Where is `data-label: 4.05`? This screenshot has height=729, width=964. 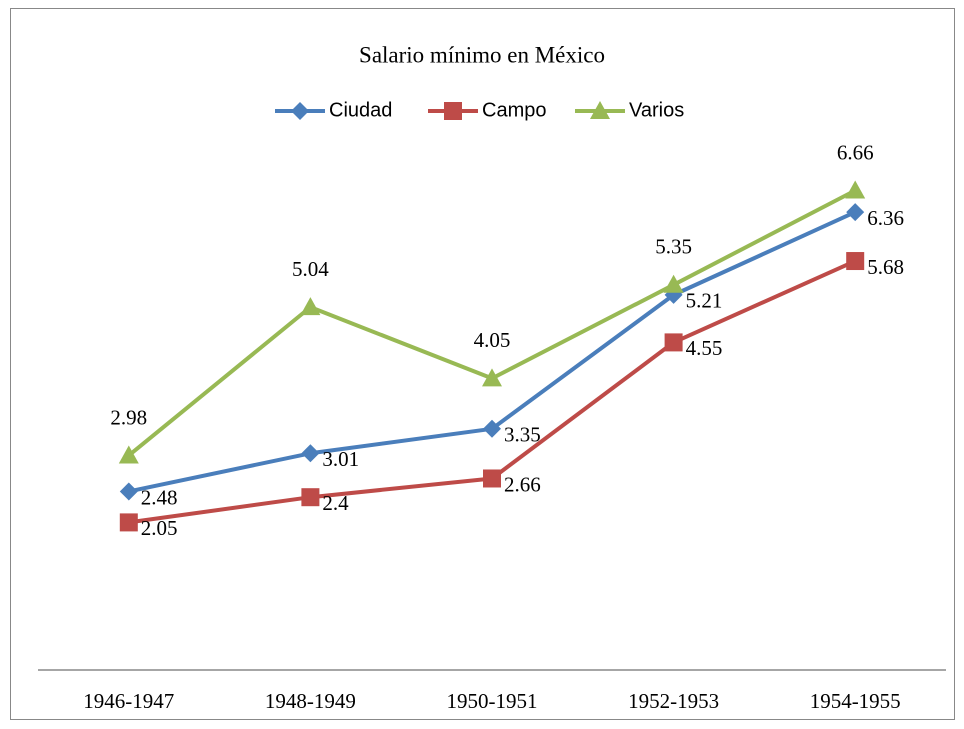
data-label: 4.05 is located at coordinates (492, 340).